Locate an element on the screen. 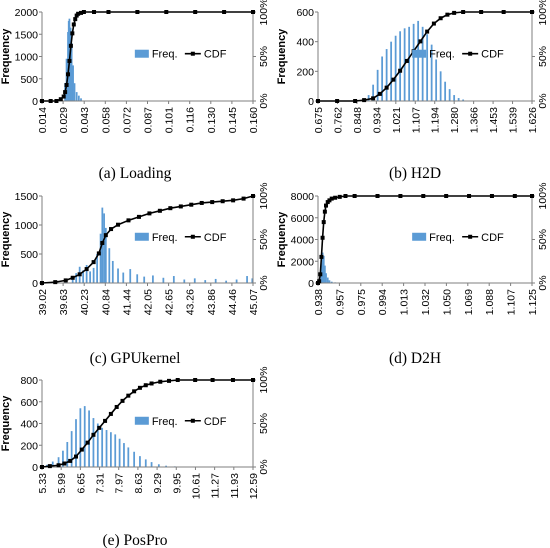 The height and width of the screenshot is (548, 550). x-tick-label: 0.938 is located at coordinates (319, 302).